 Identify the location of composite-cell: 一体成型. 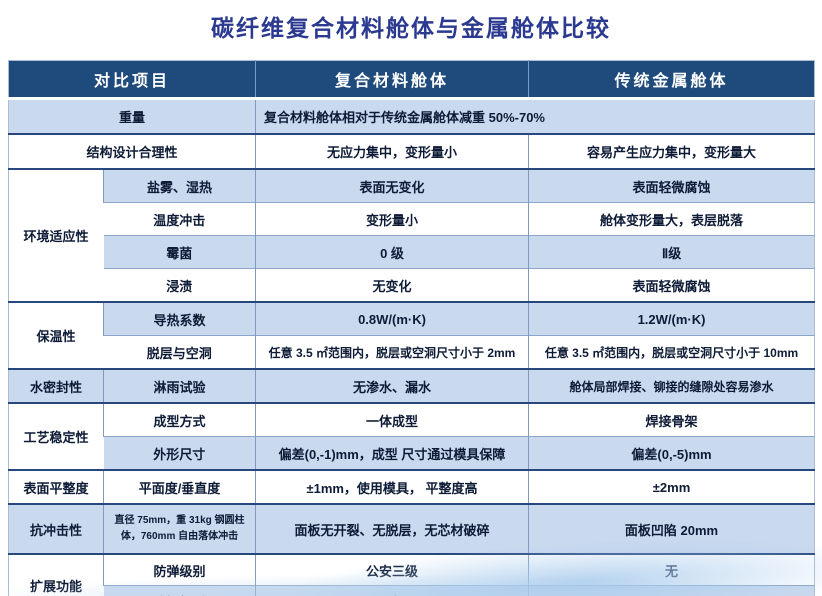
(392, 419).